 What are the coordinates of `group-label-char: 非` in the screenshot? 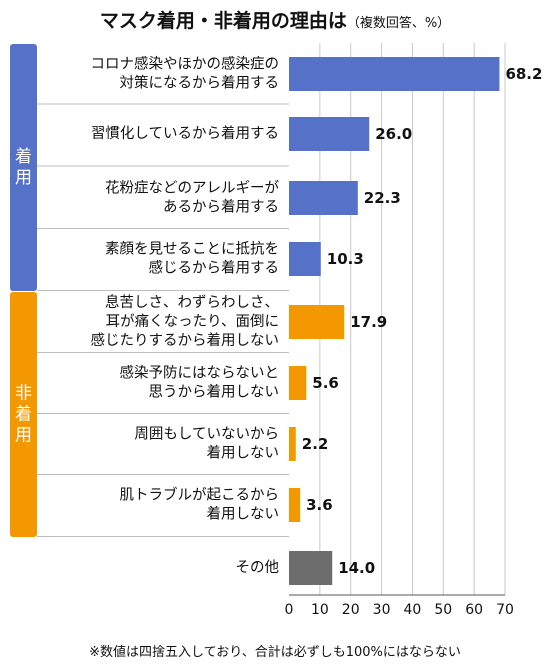 It's located at (23, 394).